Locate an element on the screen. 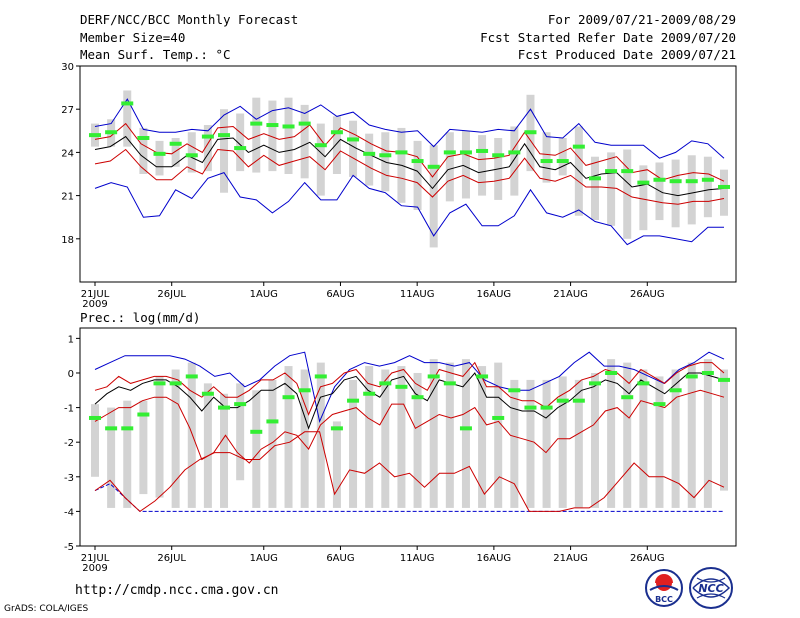 The width and height of the screenshot is (800, 618). ncc-logo: NCC is located at coordinates (711, 588).